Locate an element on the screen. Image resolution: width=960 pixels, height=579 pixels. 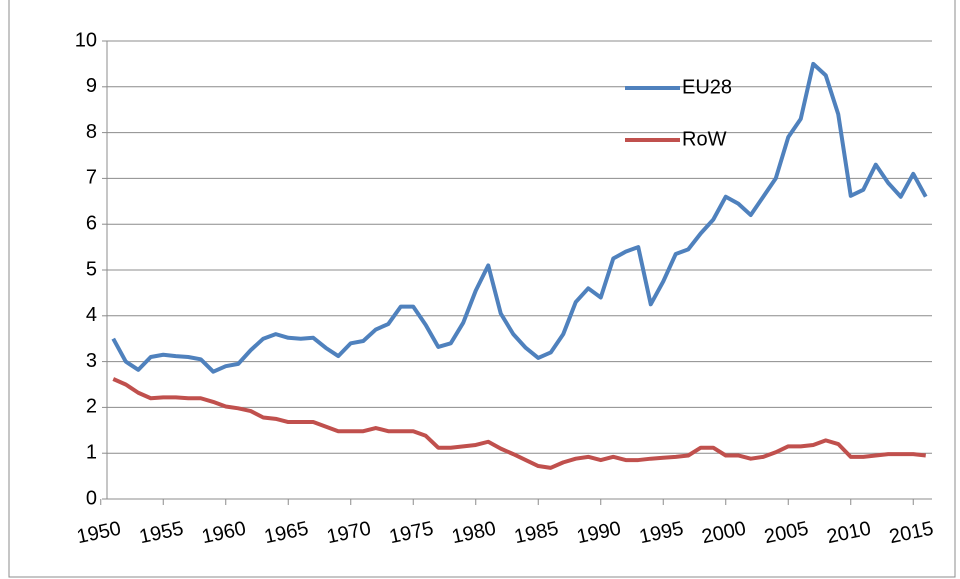
y-tick-label: 9 is located at coordinates (91, 86).